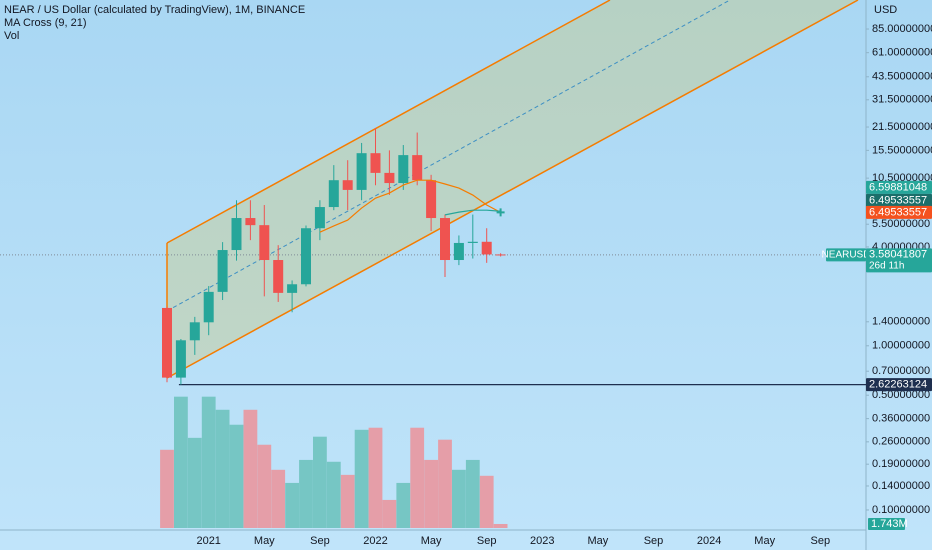 The width and height of the screenshot is (932, 550). What do you see at coordinates (901, 224) in the screenshot?
I see `y-tick-label: 5.50000000` at bounding box center [901, 224].